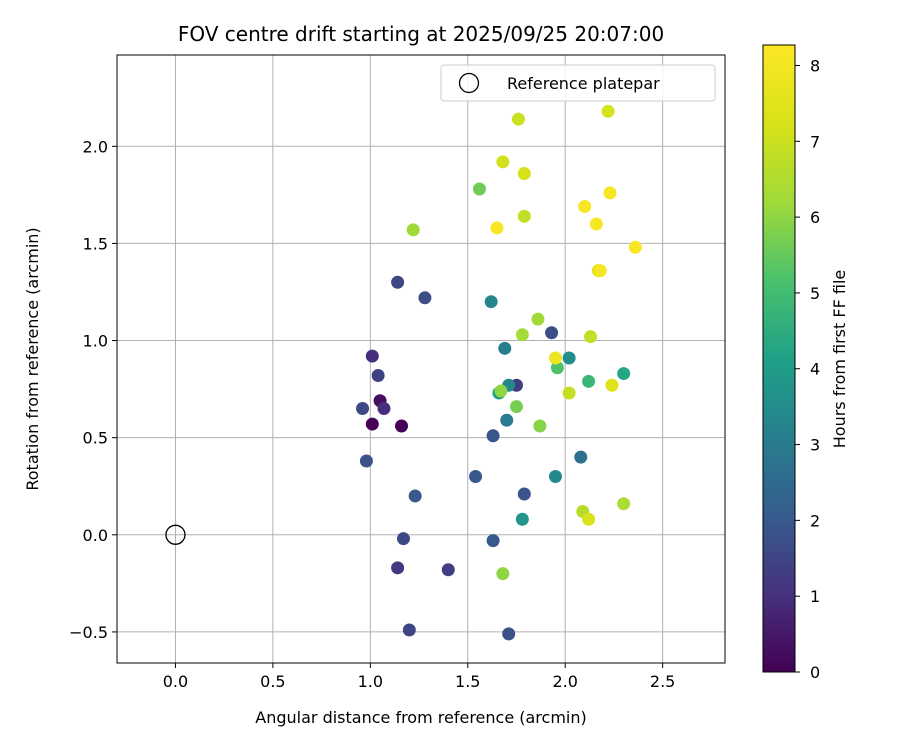 Image resolution: width=900 pixels, height=750 pixels. I want to click on colorbar-tick-label: 1, so click(815, 596).